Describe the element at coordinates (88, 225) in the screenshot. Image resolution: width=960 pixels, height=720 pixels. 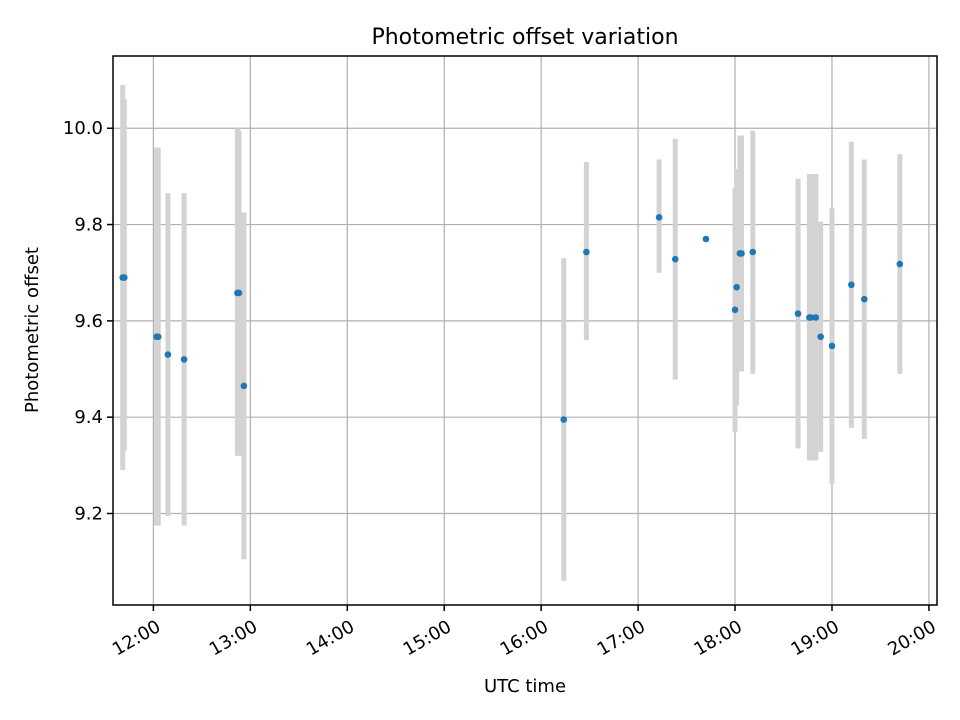
I see `y-tick-label: 9.8` at that location.